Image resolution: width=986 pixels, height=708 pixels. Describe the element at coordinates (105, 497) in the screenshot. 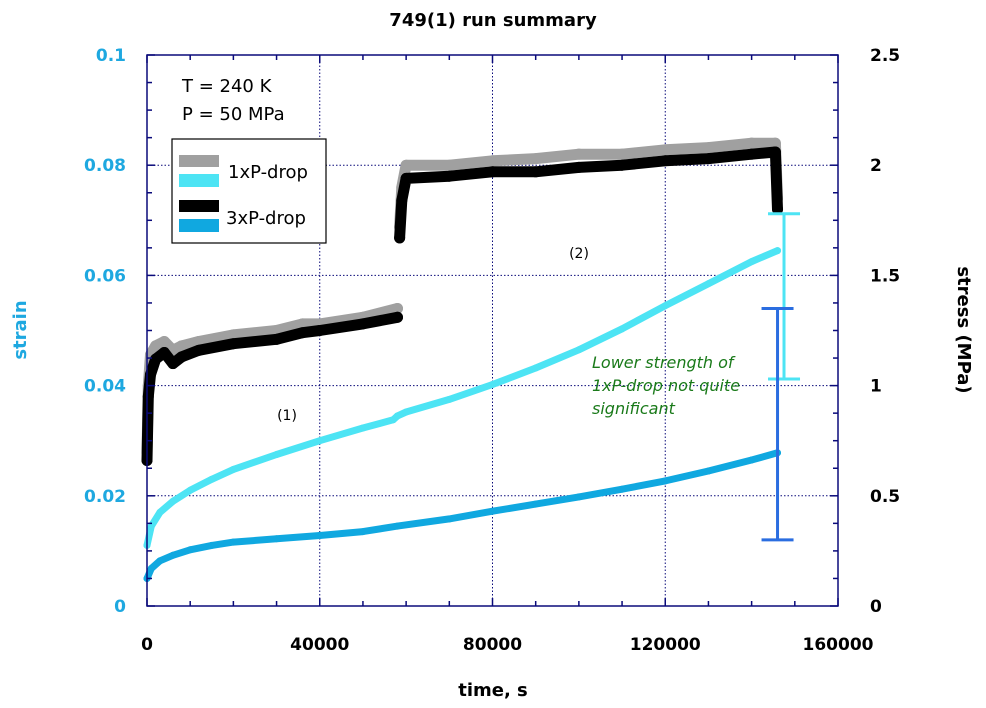

I see `y-left-tick-label: 0.02` at that location.